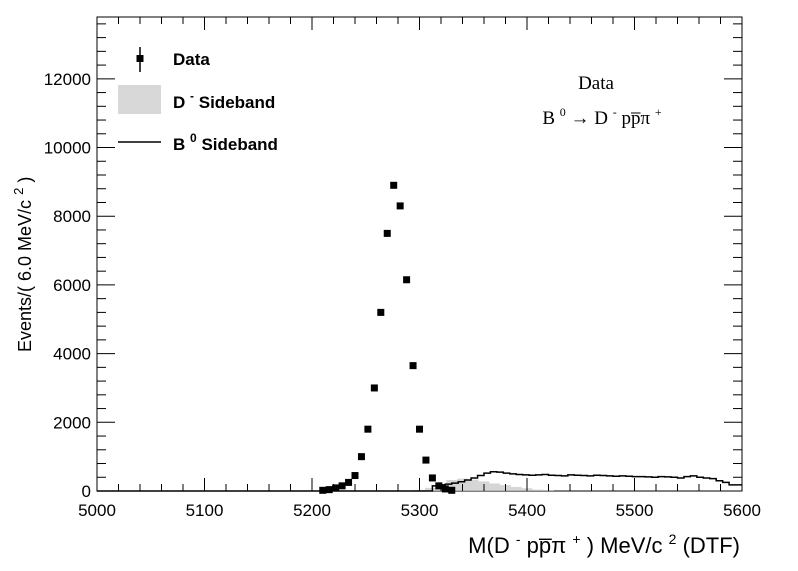 This screenshot has height=571, width=798. What do you see at coordinates (615, 112) in the screenshot?
I see `annotation-d-sup: -` at bounding box center [615, 112].